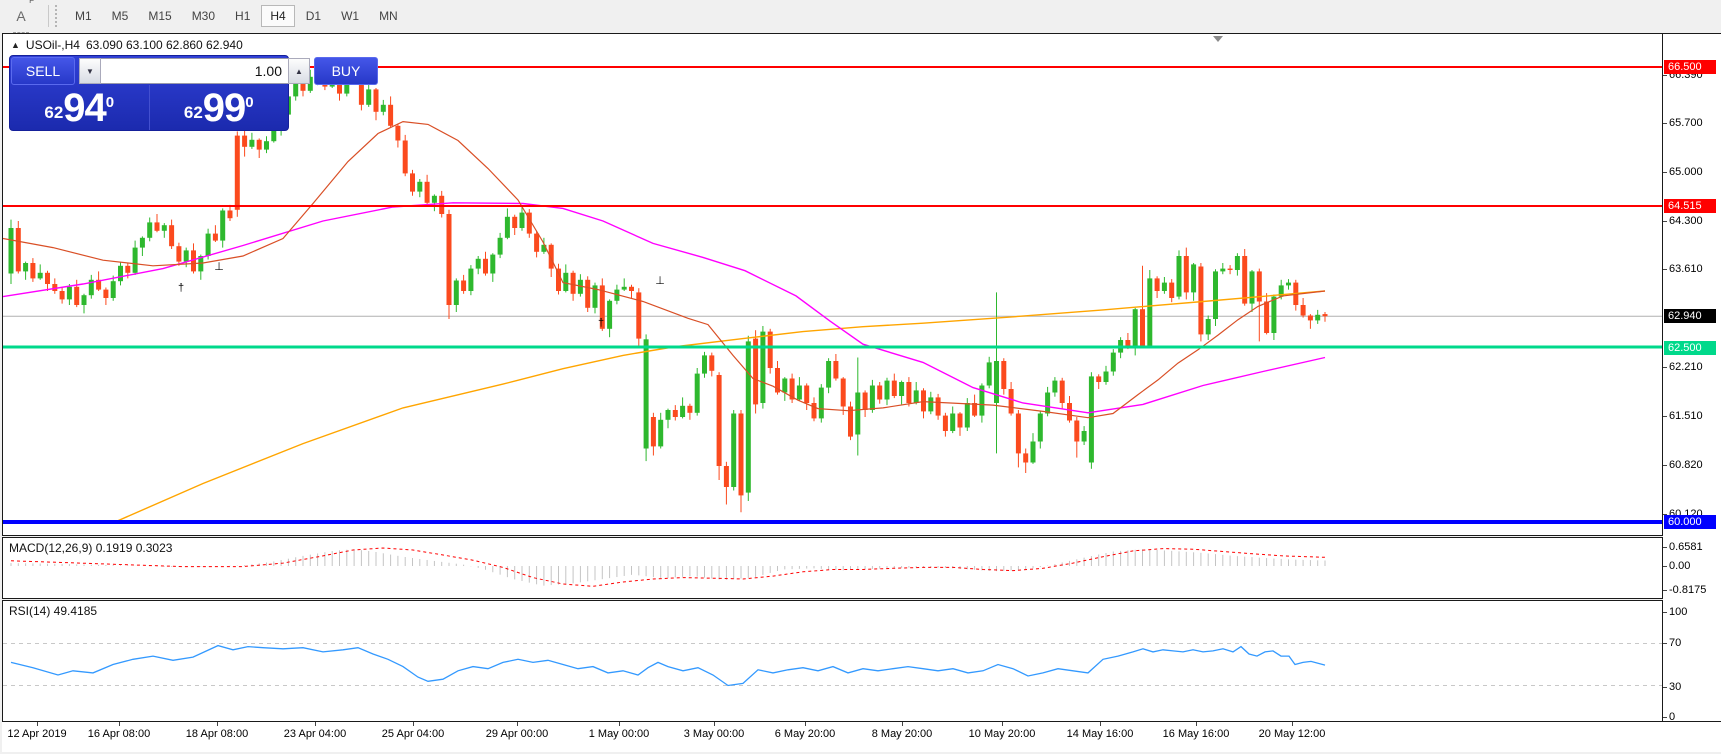  What do you see at coordinates (54, 112) in the screenshot?
I see `sell-price-prefix: 62` at bounding box center [54, 112].